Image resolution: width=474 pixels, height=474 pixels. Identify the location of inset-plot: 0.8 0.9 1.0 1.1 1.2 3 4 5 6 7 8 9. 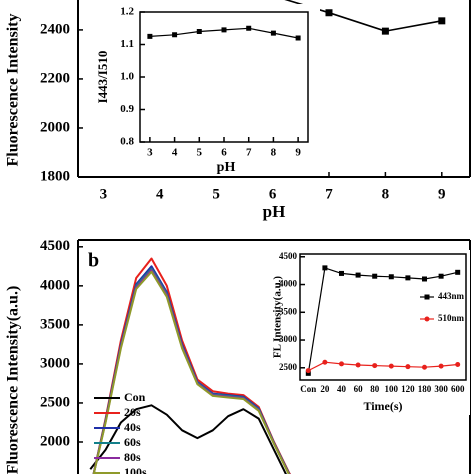
(210, 82).